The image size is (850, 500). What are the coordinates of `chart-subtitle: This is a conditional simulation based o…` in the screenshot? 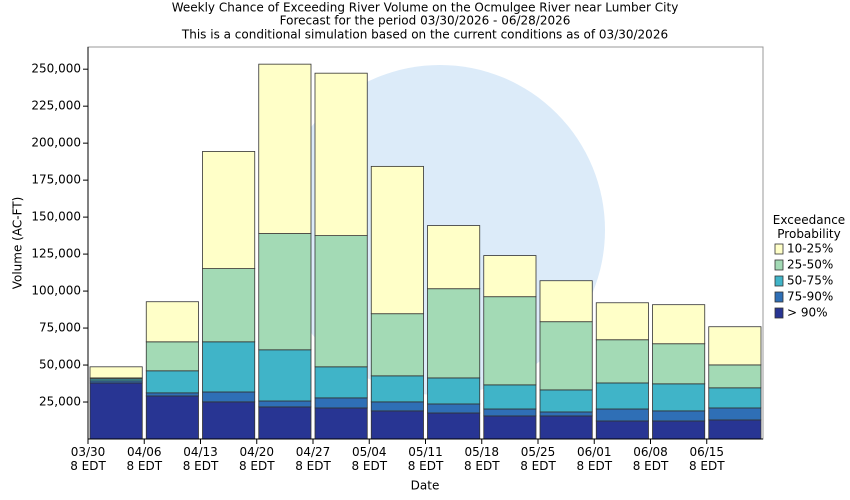 It's located at (424, 35).